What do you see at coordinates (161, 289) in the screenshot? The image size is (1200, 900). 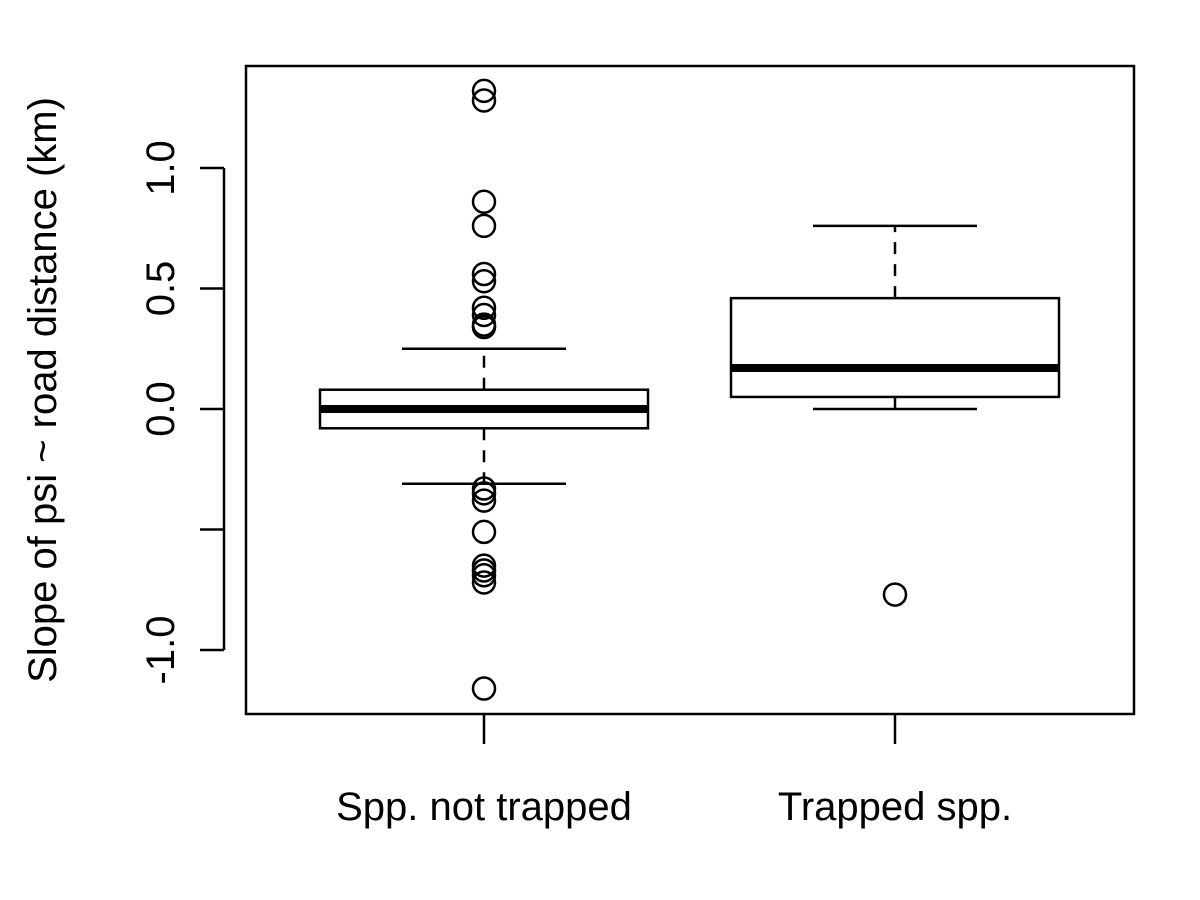 I see `y-tick-label: 0.5` at bounding box center [161, 289].